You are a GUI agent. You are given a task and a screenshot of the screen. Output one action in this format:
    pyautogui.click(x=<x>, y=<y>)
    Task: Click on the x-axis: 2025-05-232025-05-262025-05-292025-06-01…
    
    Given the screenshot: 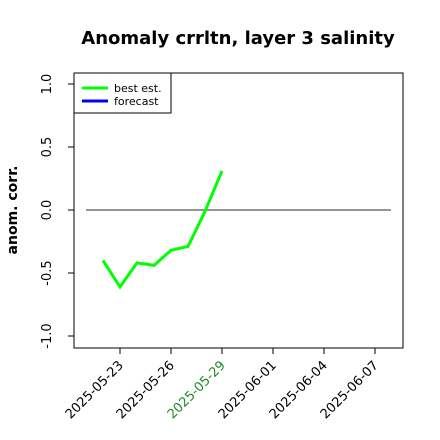 What is the action you would take?
    pyautogui.click(x=222, y=385)
    